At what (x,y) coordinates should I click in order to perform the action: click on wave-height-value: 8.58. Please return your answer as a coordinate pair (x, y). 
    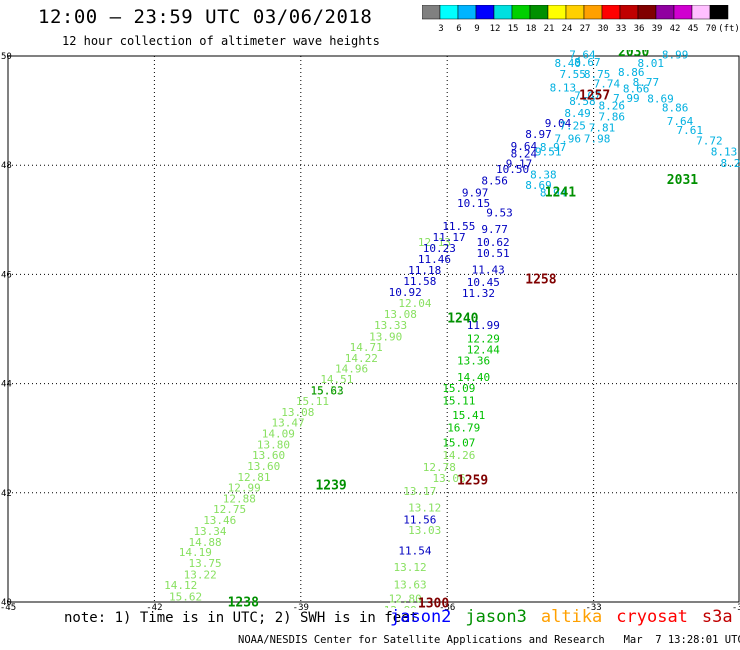
    Looking at the image, I should click on (582, 101).